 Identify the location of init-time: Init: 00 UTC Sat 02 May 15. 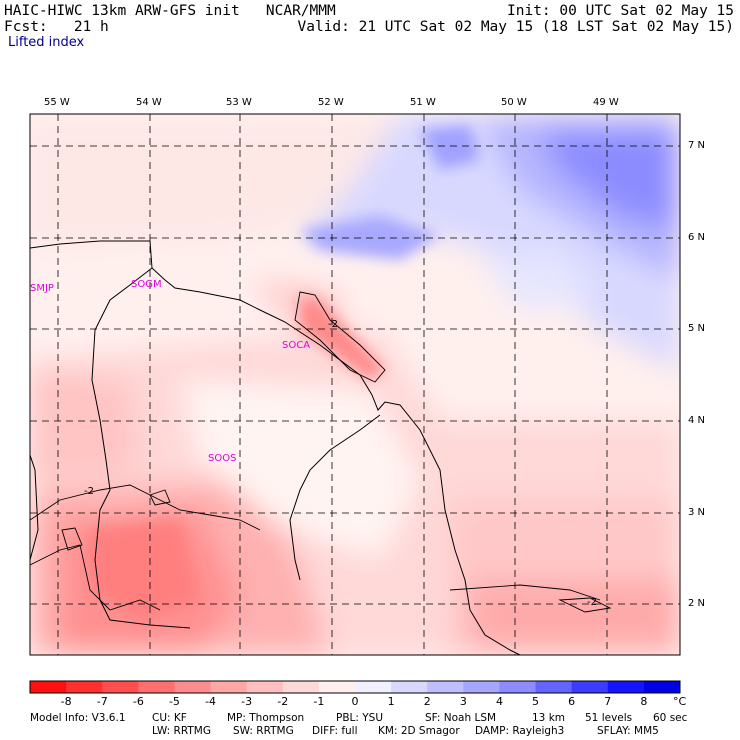
(620, 11).